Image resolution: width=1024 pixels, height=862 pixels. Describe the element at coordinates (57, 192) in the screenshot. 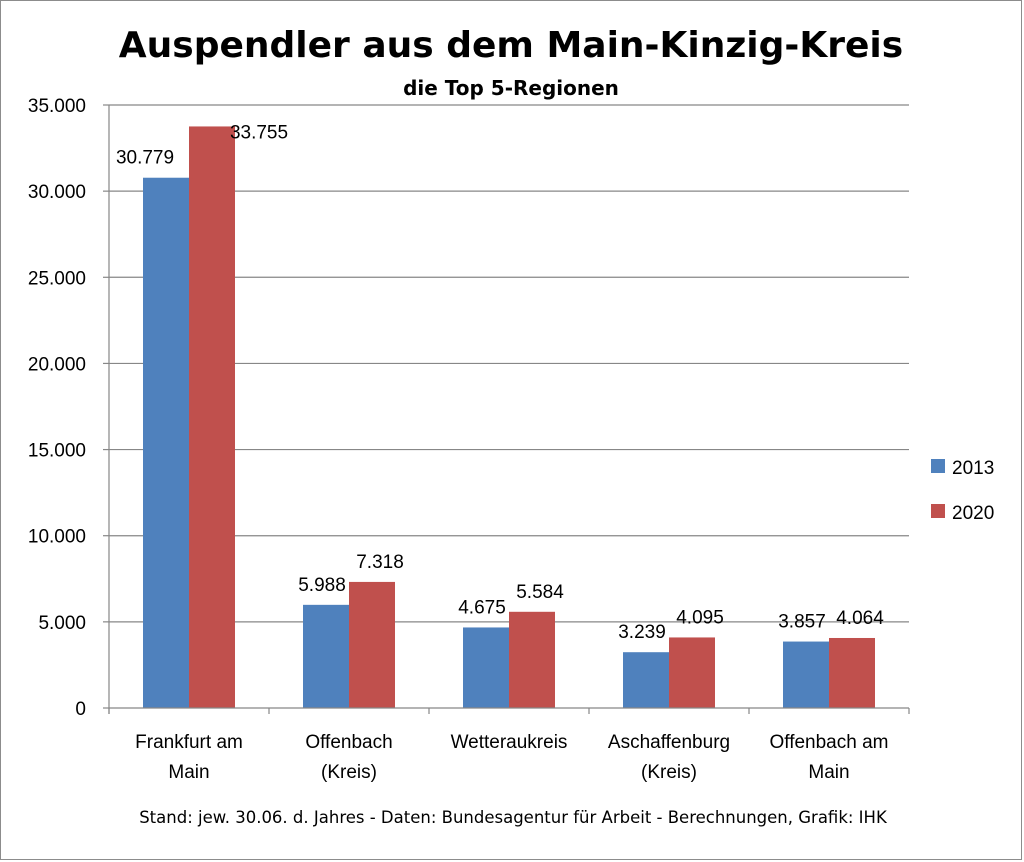

I see `y-tick-label: 30.000` at that location.